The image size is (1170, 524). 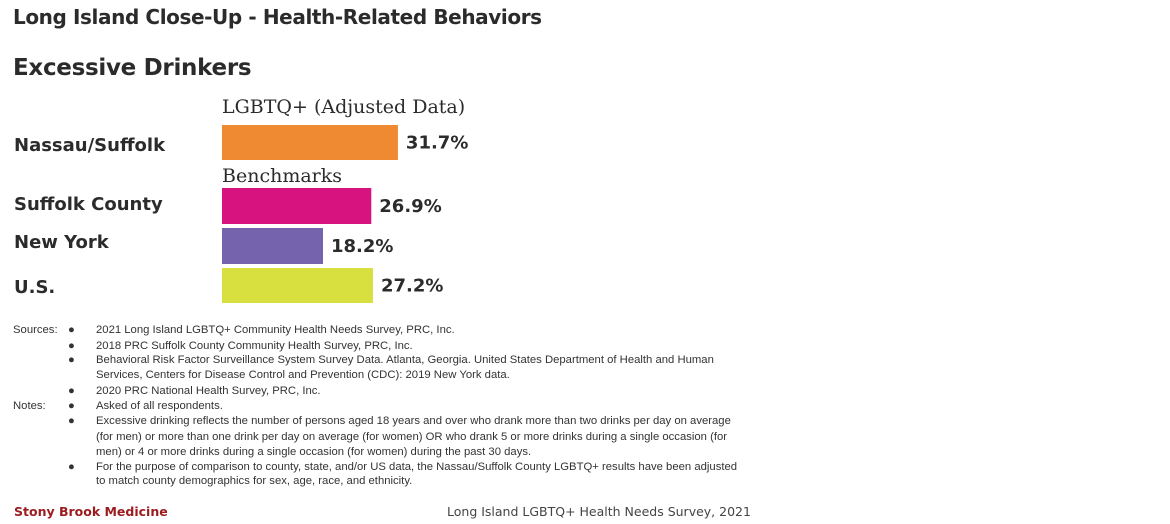 What do you see at coordinates (159, 406) in the screenshot?
I see `note-text: Asked of all respondents.` at bounding box center [159, 406].